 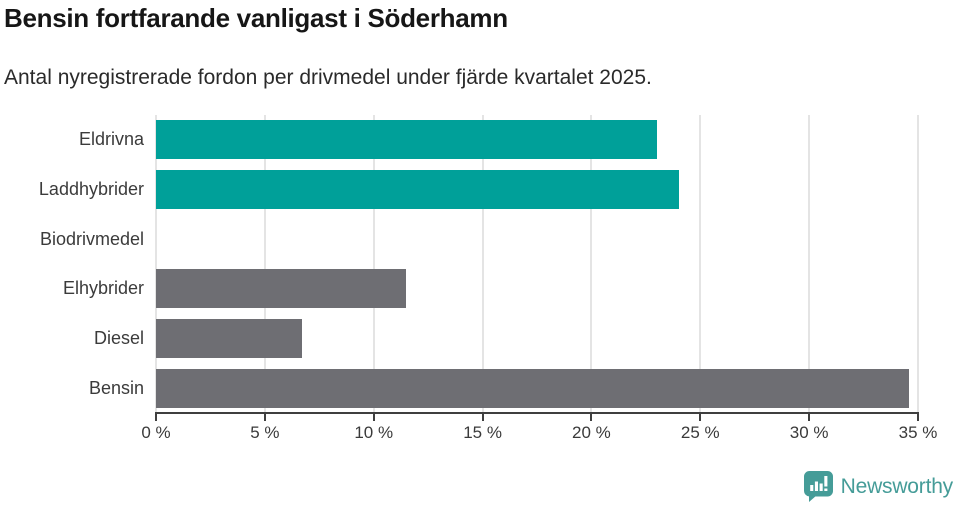 I want to click on tick-layer, so click(x=537, y=418).